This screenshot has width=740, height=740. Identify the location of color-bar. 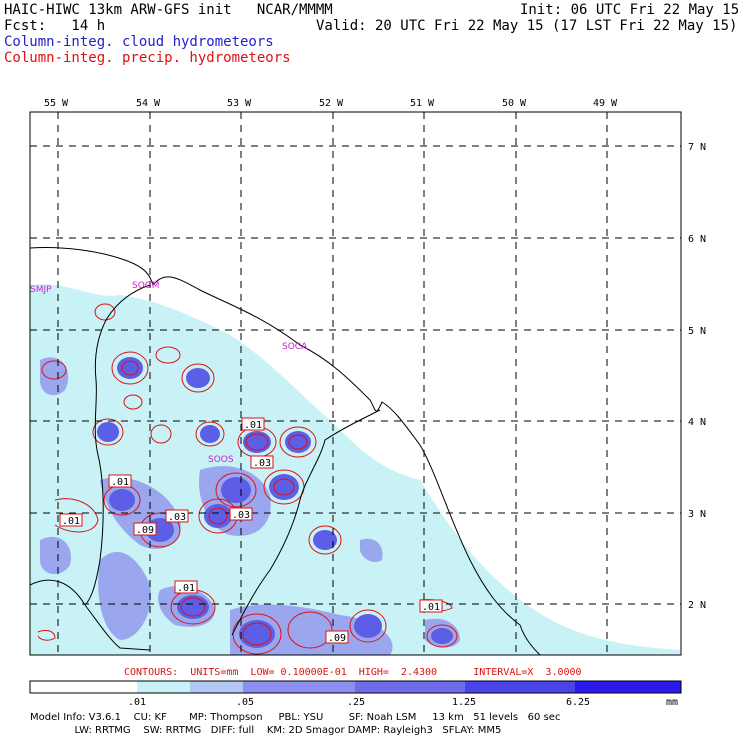
(355, 687).